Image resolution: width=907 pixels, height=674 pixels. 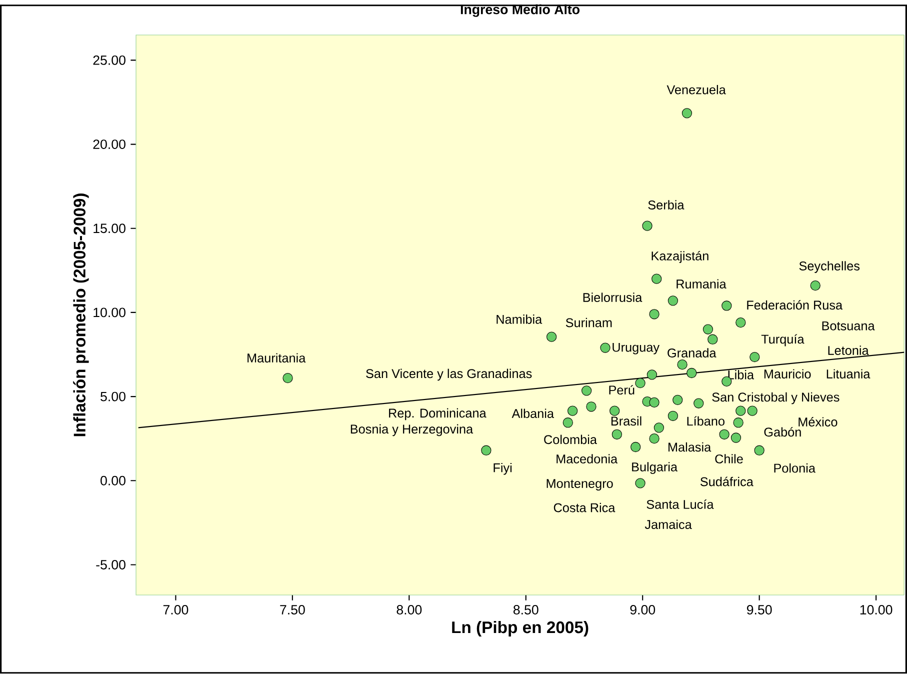 I want to click on annotation: Rep. Dominicana, so click(x=437, y=414).